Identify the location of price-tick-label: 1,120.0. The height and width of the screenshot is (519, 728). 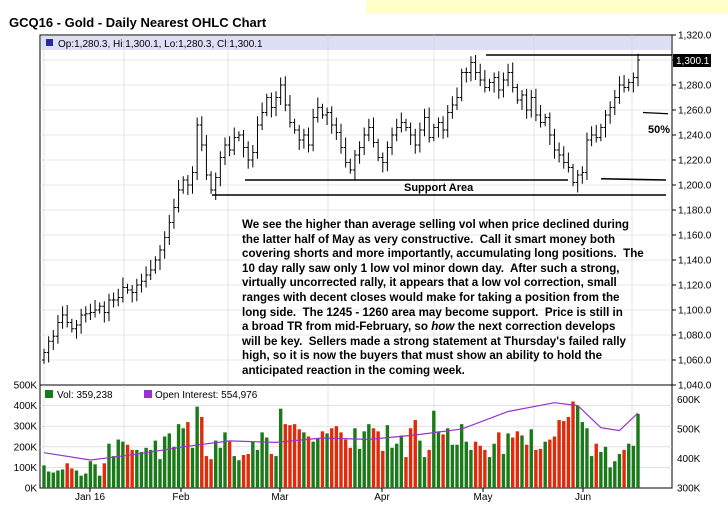
(695, 286).